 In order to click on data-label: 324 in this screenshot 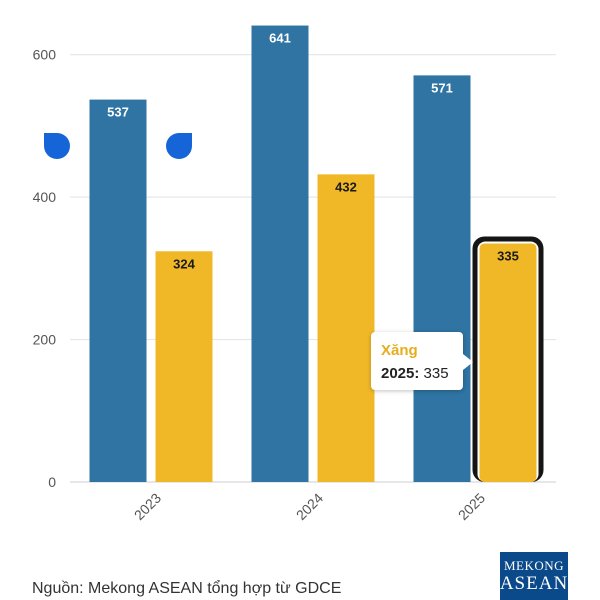, I will do `click(184, 263)`.